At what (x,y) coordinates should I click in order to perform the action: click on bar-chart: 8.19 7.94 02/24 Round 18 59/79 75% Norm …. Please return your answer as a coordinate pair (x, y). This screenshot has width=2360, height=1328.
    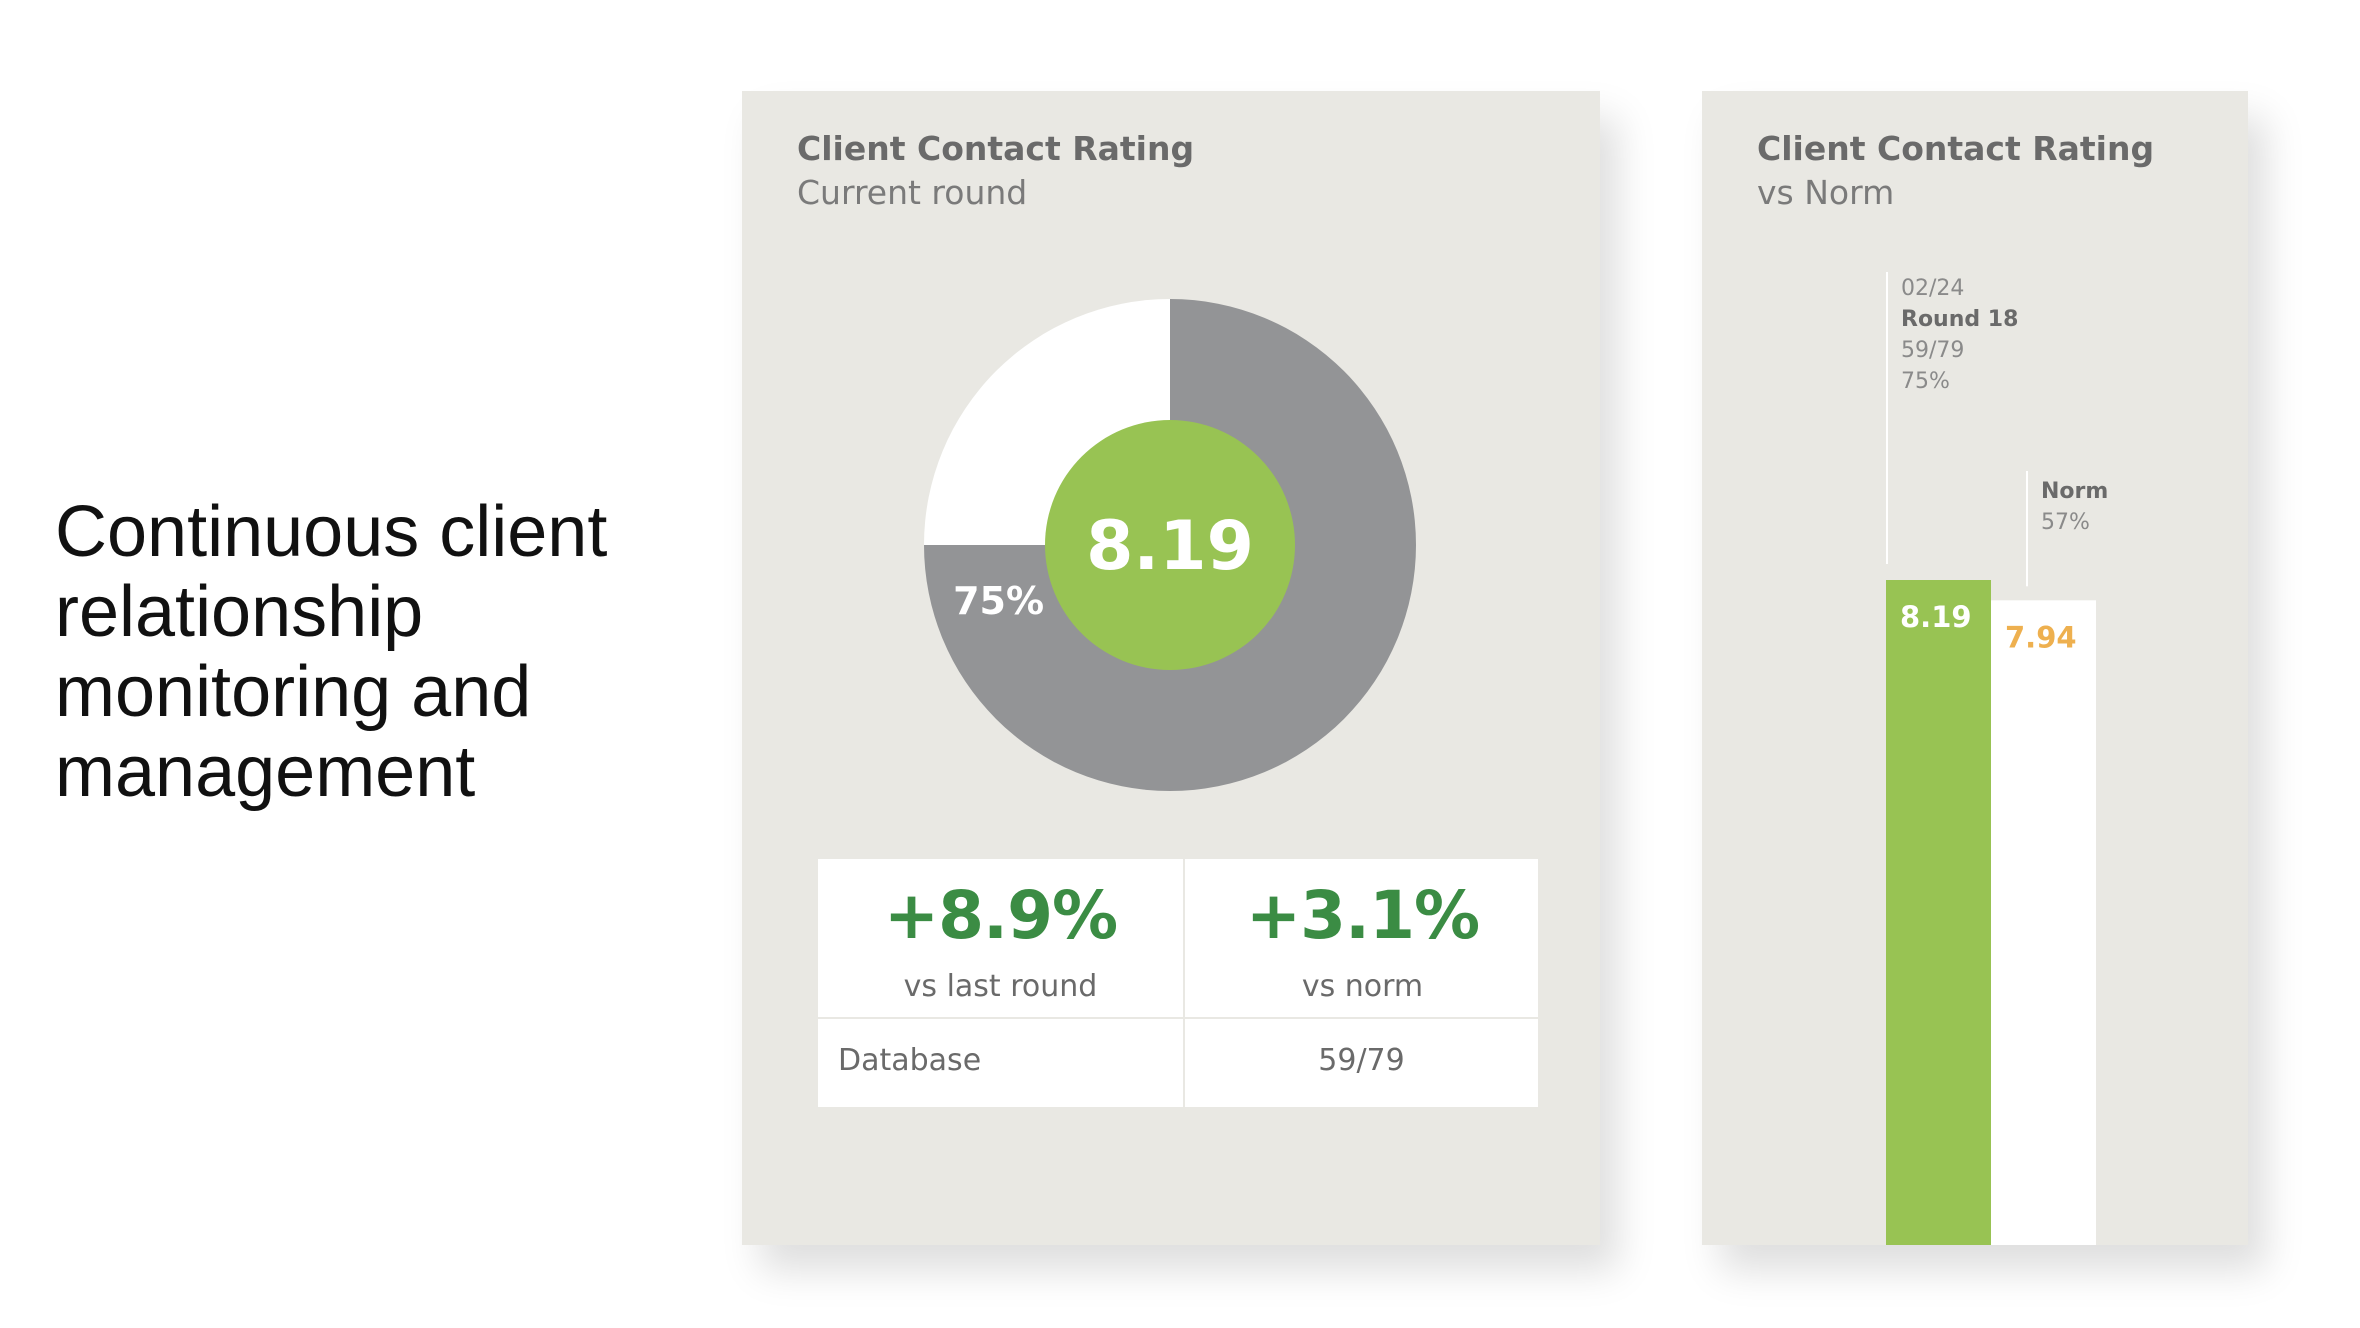
    Looking at the image, I should click on (1997, 758).